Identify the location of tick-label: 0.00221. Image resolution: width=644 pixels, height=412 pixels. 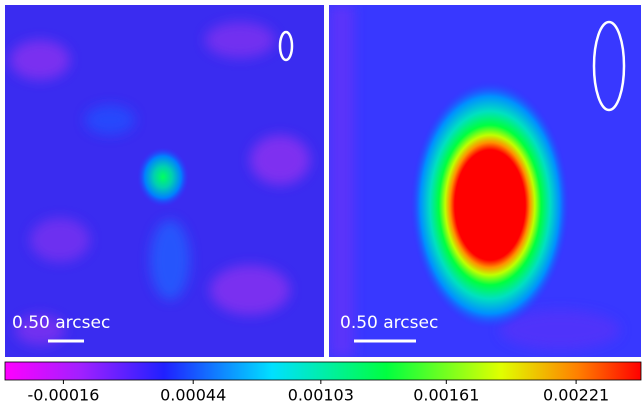
(576, 395).